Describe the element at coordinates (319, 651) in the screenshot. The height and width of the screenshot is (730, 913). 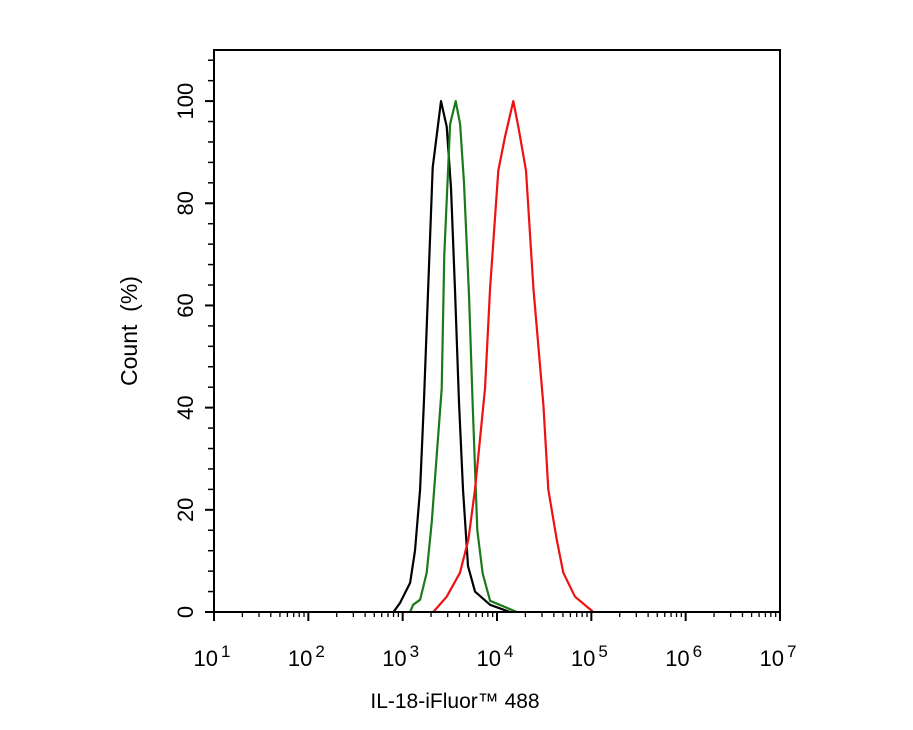
I see `x-tick-exponent: 2` at that location.